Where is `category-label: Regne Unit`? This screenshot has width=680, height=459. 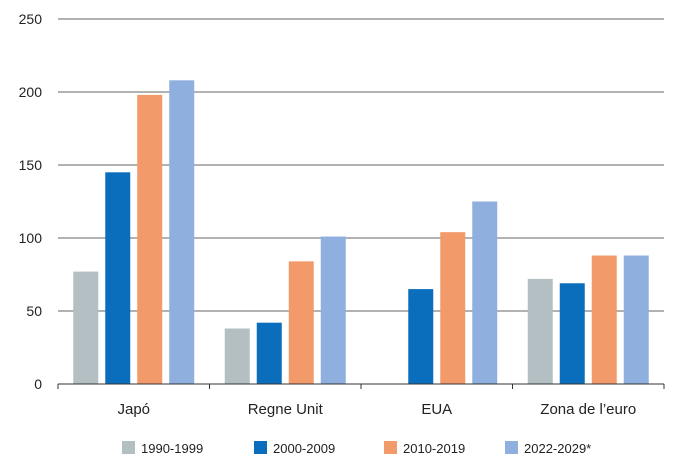 category-label: Regne Unit is located at coordinates (286, 409).